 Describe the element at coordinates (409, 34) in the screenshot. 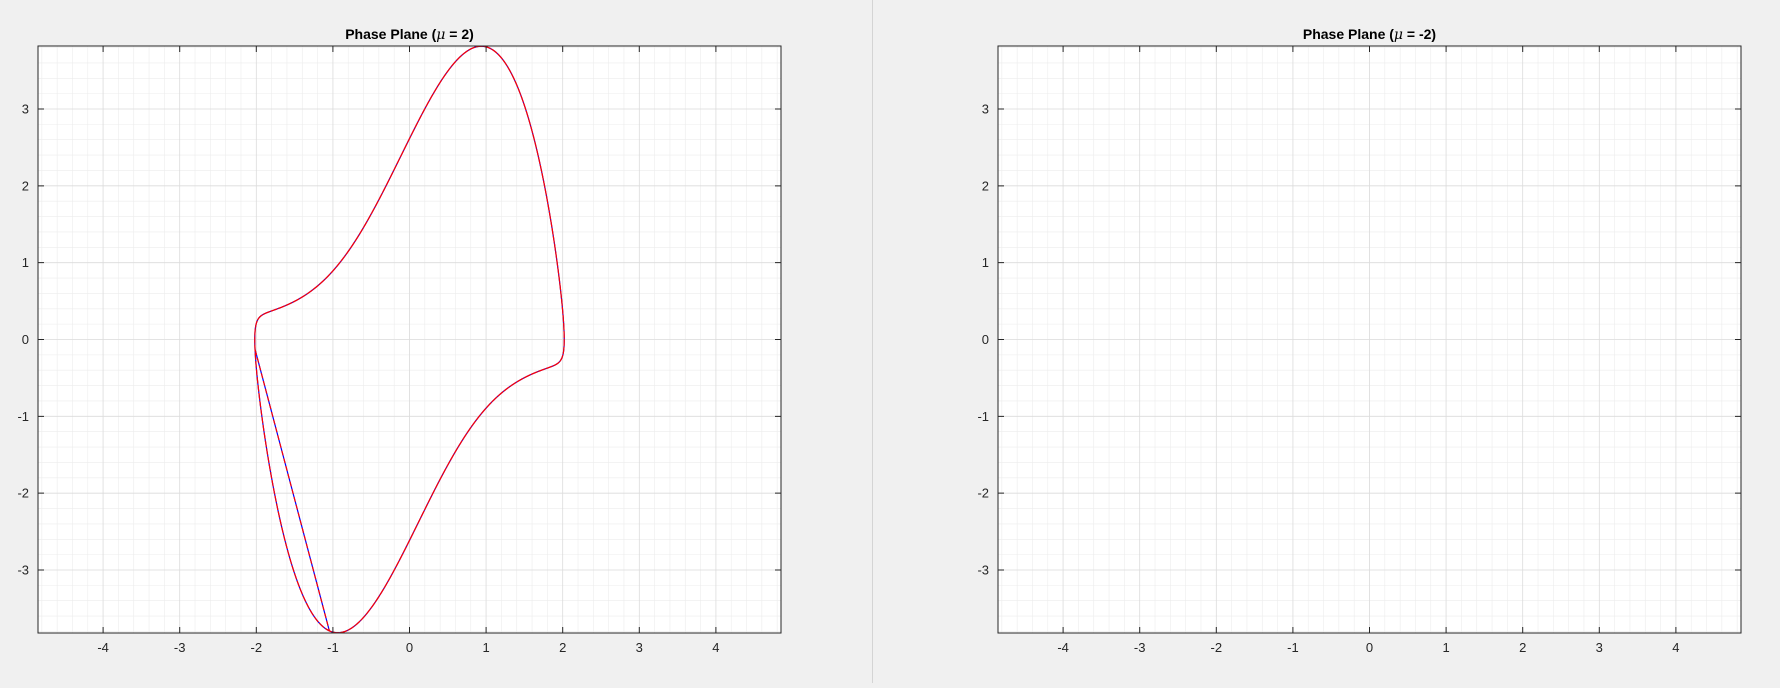

I see `chart-title: Phase Plane (μ = 2)` at that location.